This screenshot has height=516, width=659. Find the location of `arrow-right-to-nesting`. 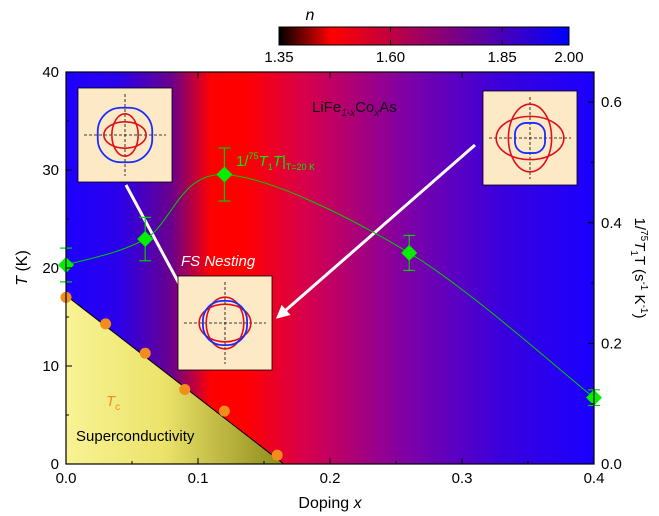

arrow-right-to-nesting is located at coordinates (375, 231).